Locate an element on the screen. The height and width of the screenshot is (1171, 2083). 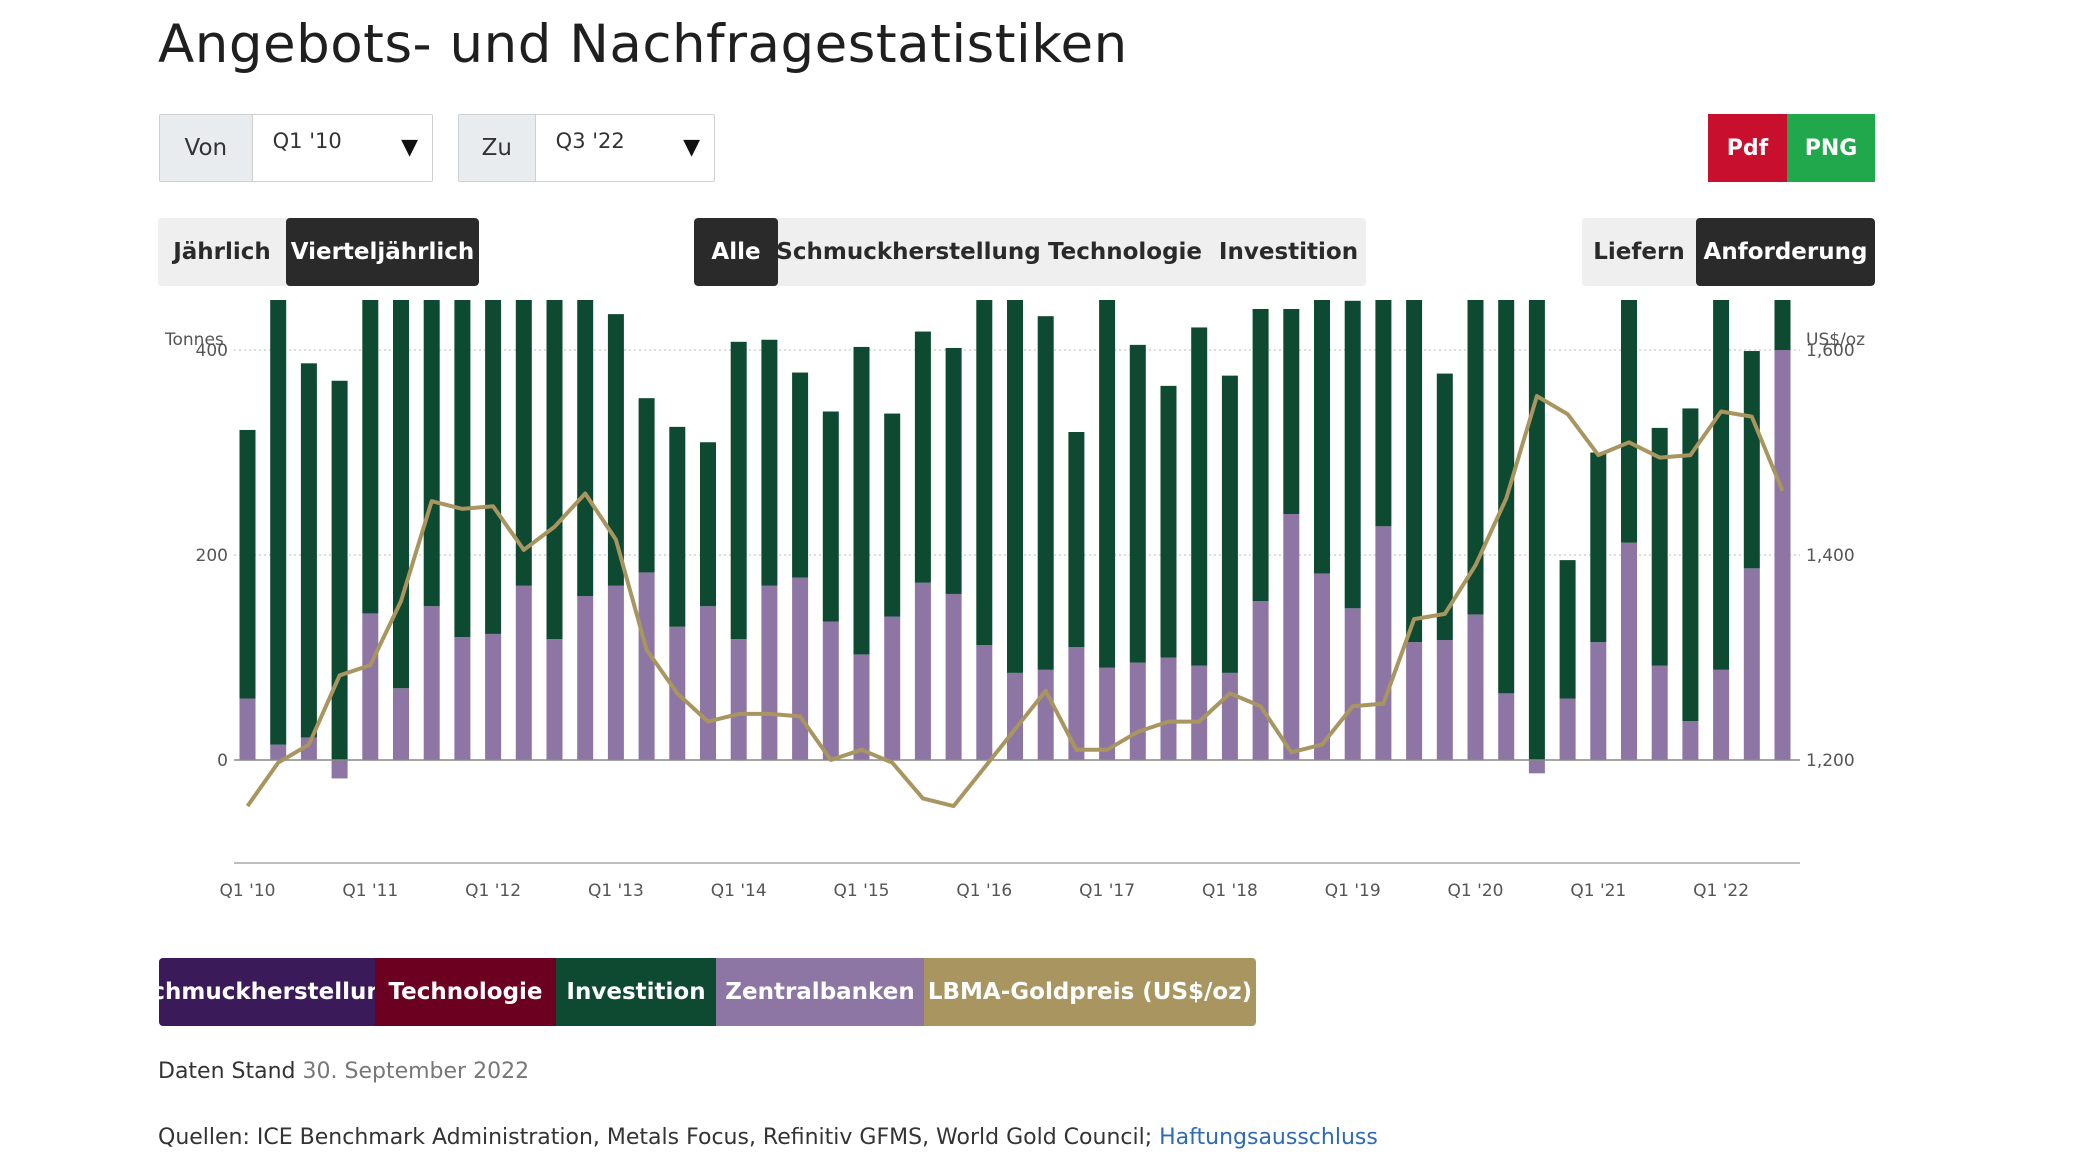
tab-annual: Jährlich is located at coordinates (222, 252).